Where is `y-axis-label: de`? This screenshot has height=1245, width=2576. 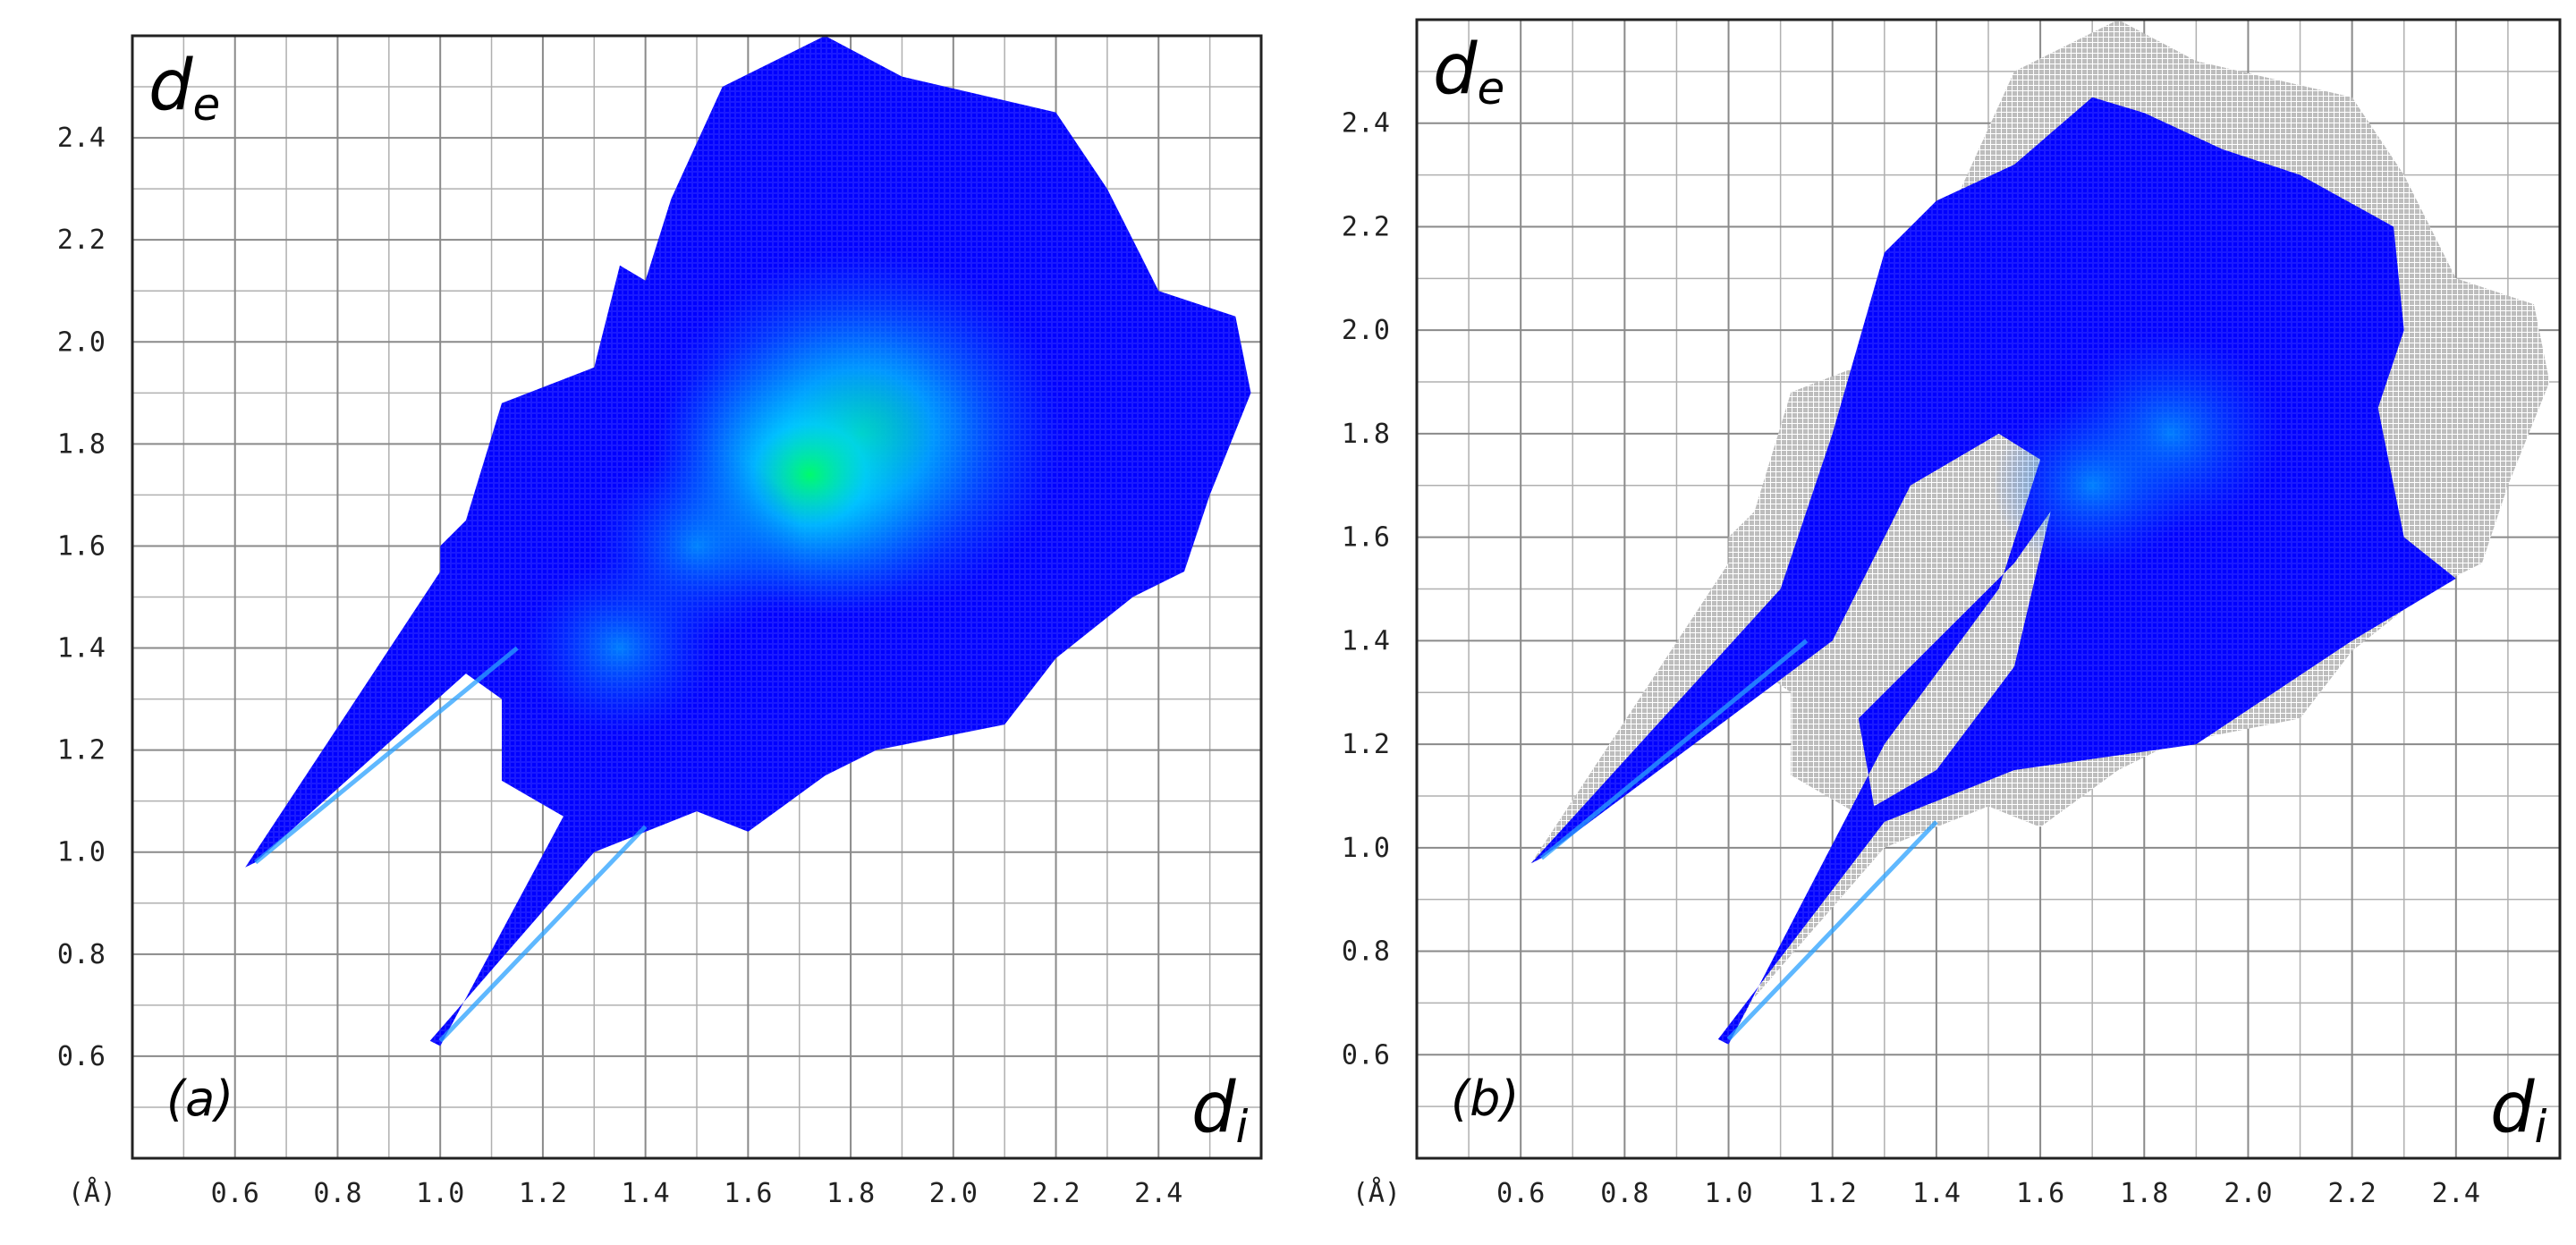
y-axis-label: de is located at coordinates (184, 88).